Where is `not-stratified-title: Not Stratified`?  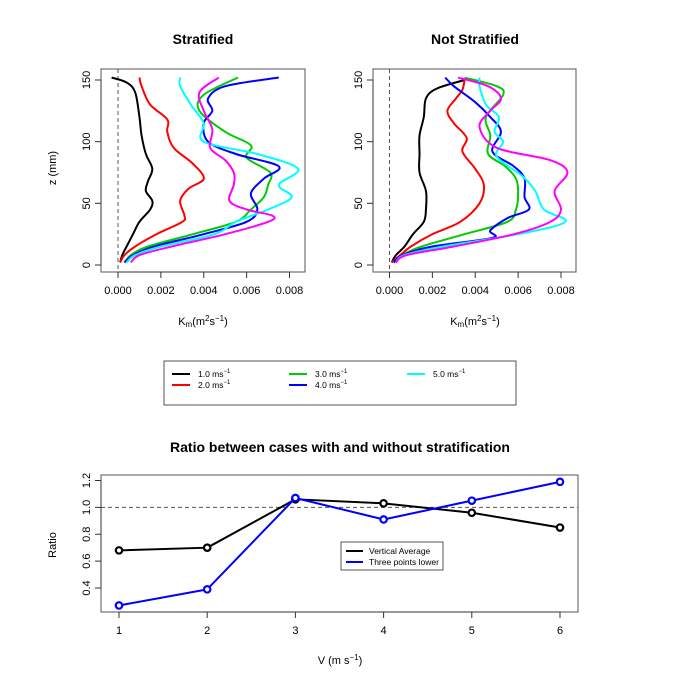 not-stratified-title: Not Stratified is located at coordinates (475, 39).